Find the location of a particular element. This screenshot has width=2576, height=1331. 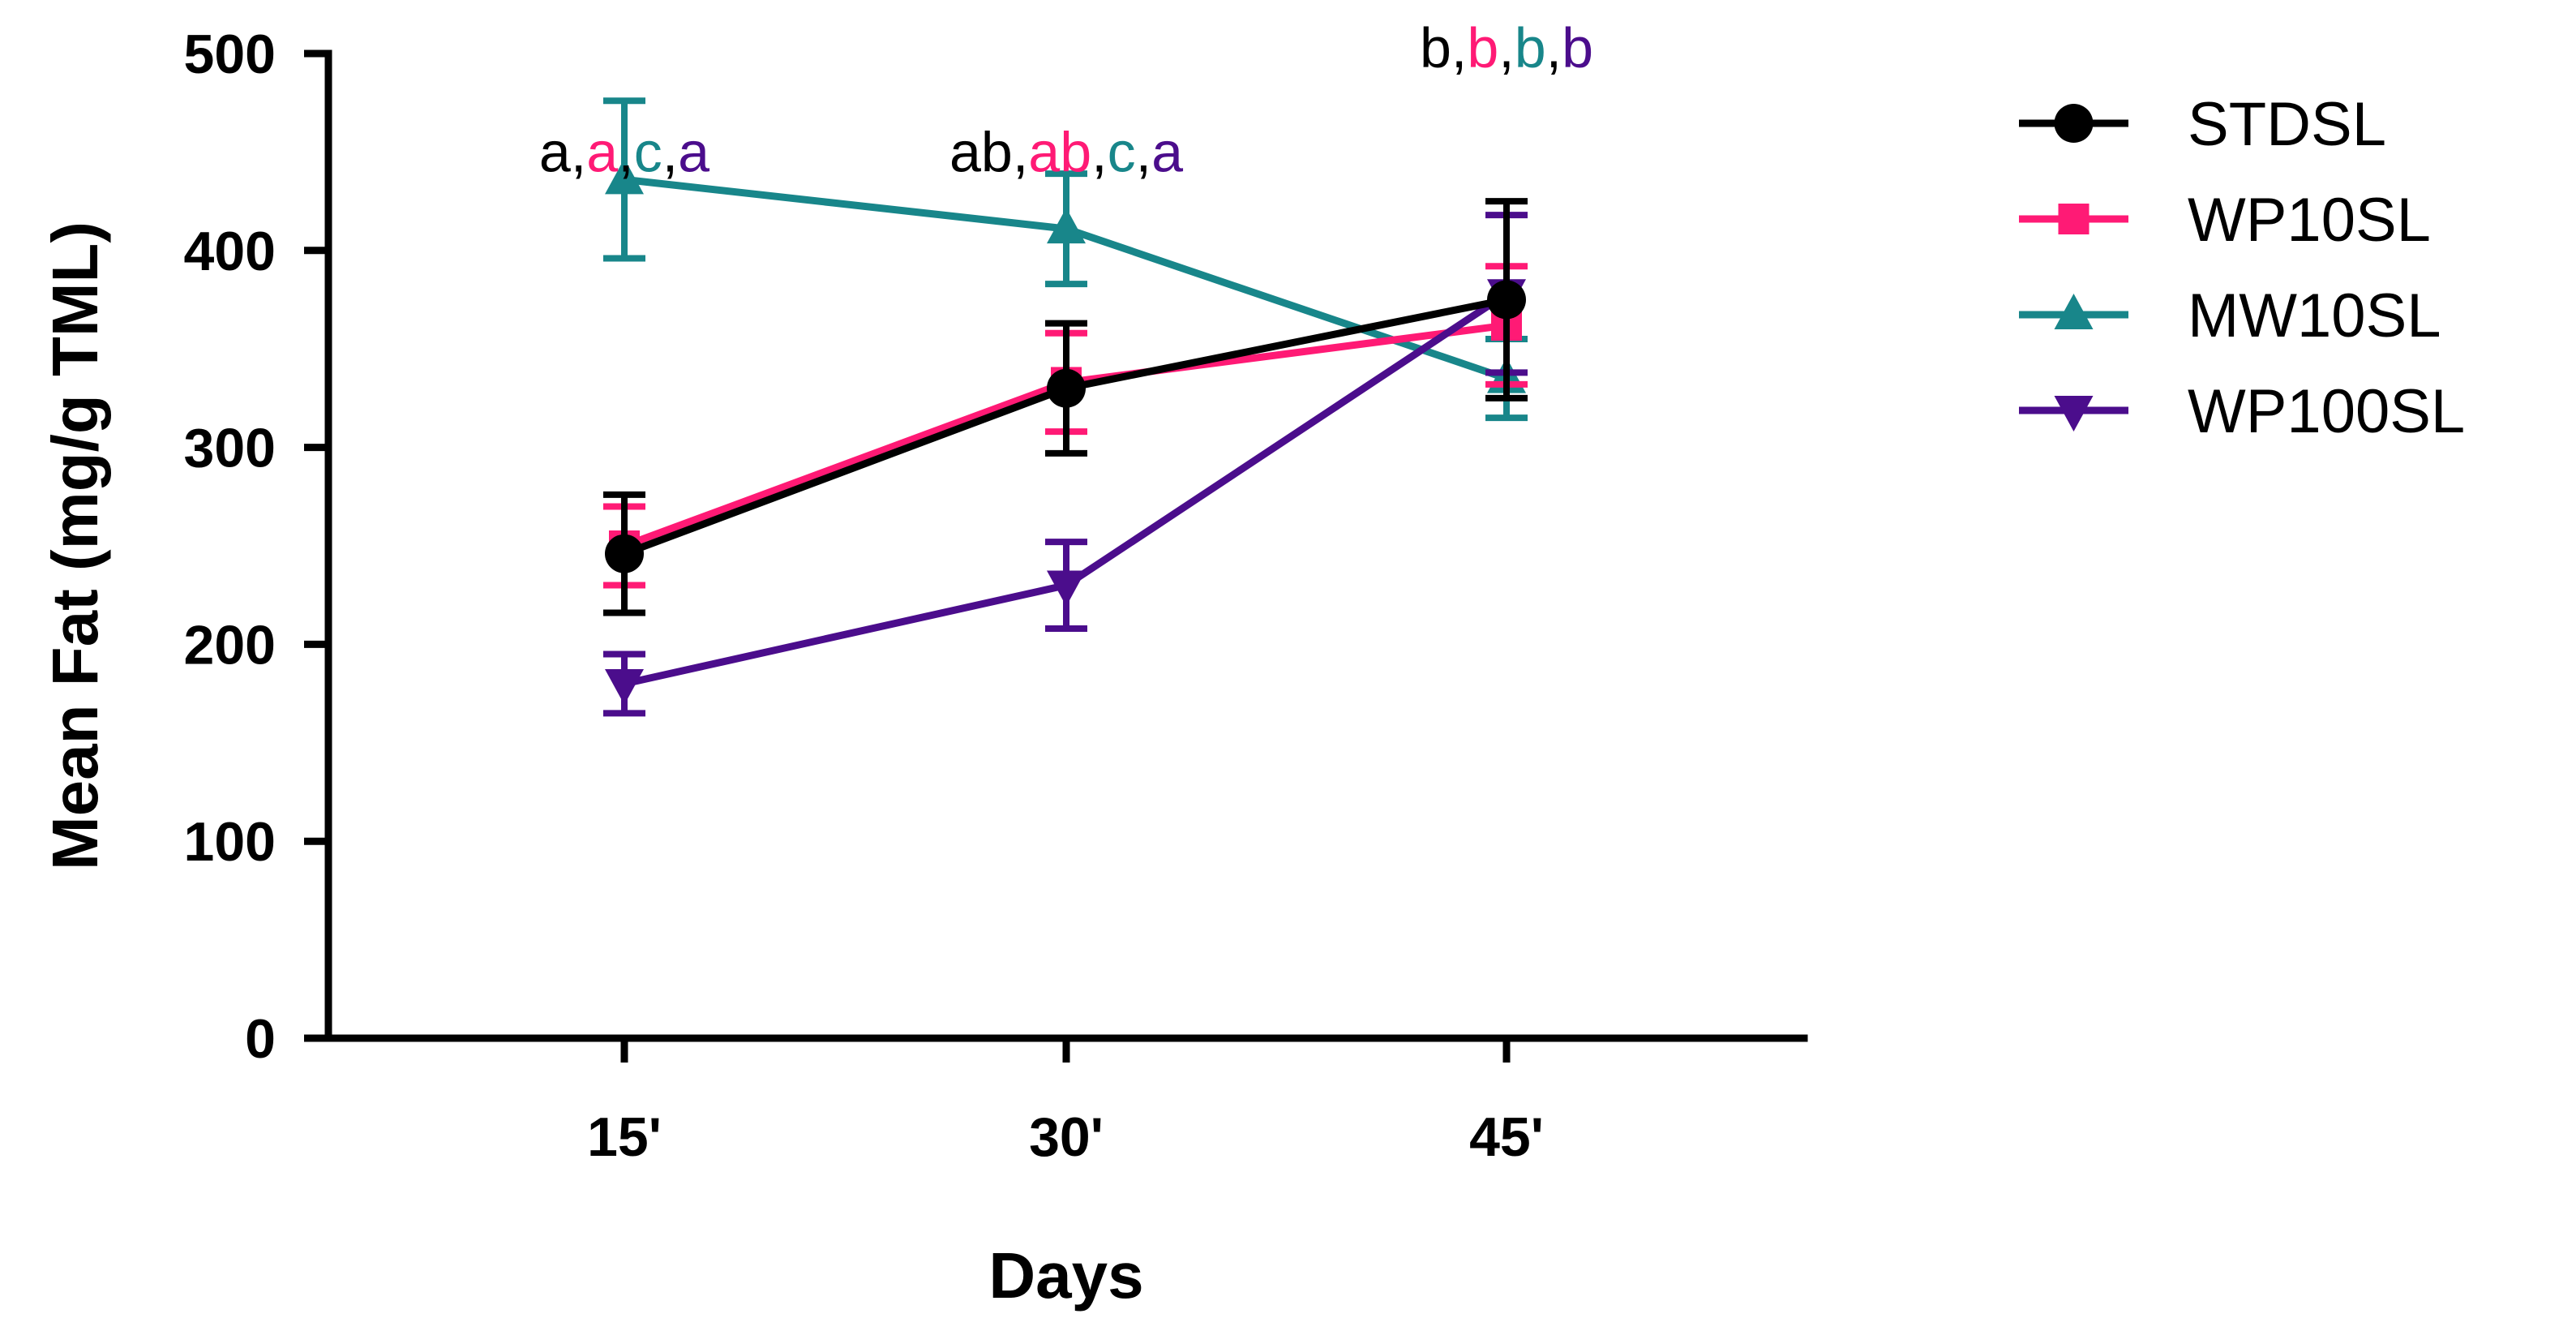

significance-label: b,b,b,b is located at coordinates (1506, 47).